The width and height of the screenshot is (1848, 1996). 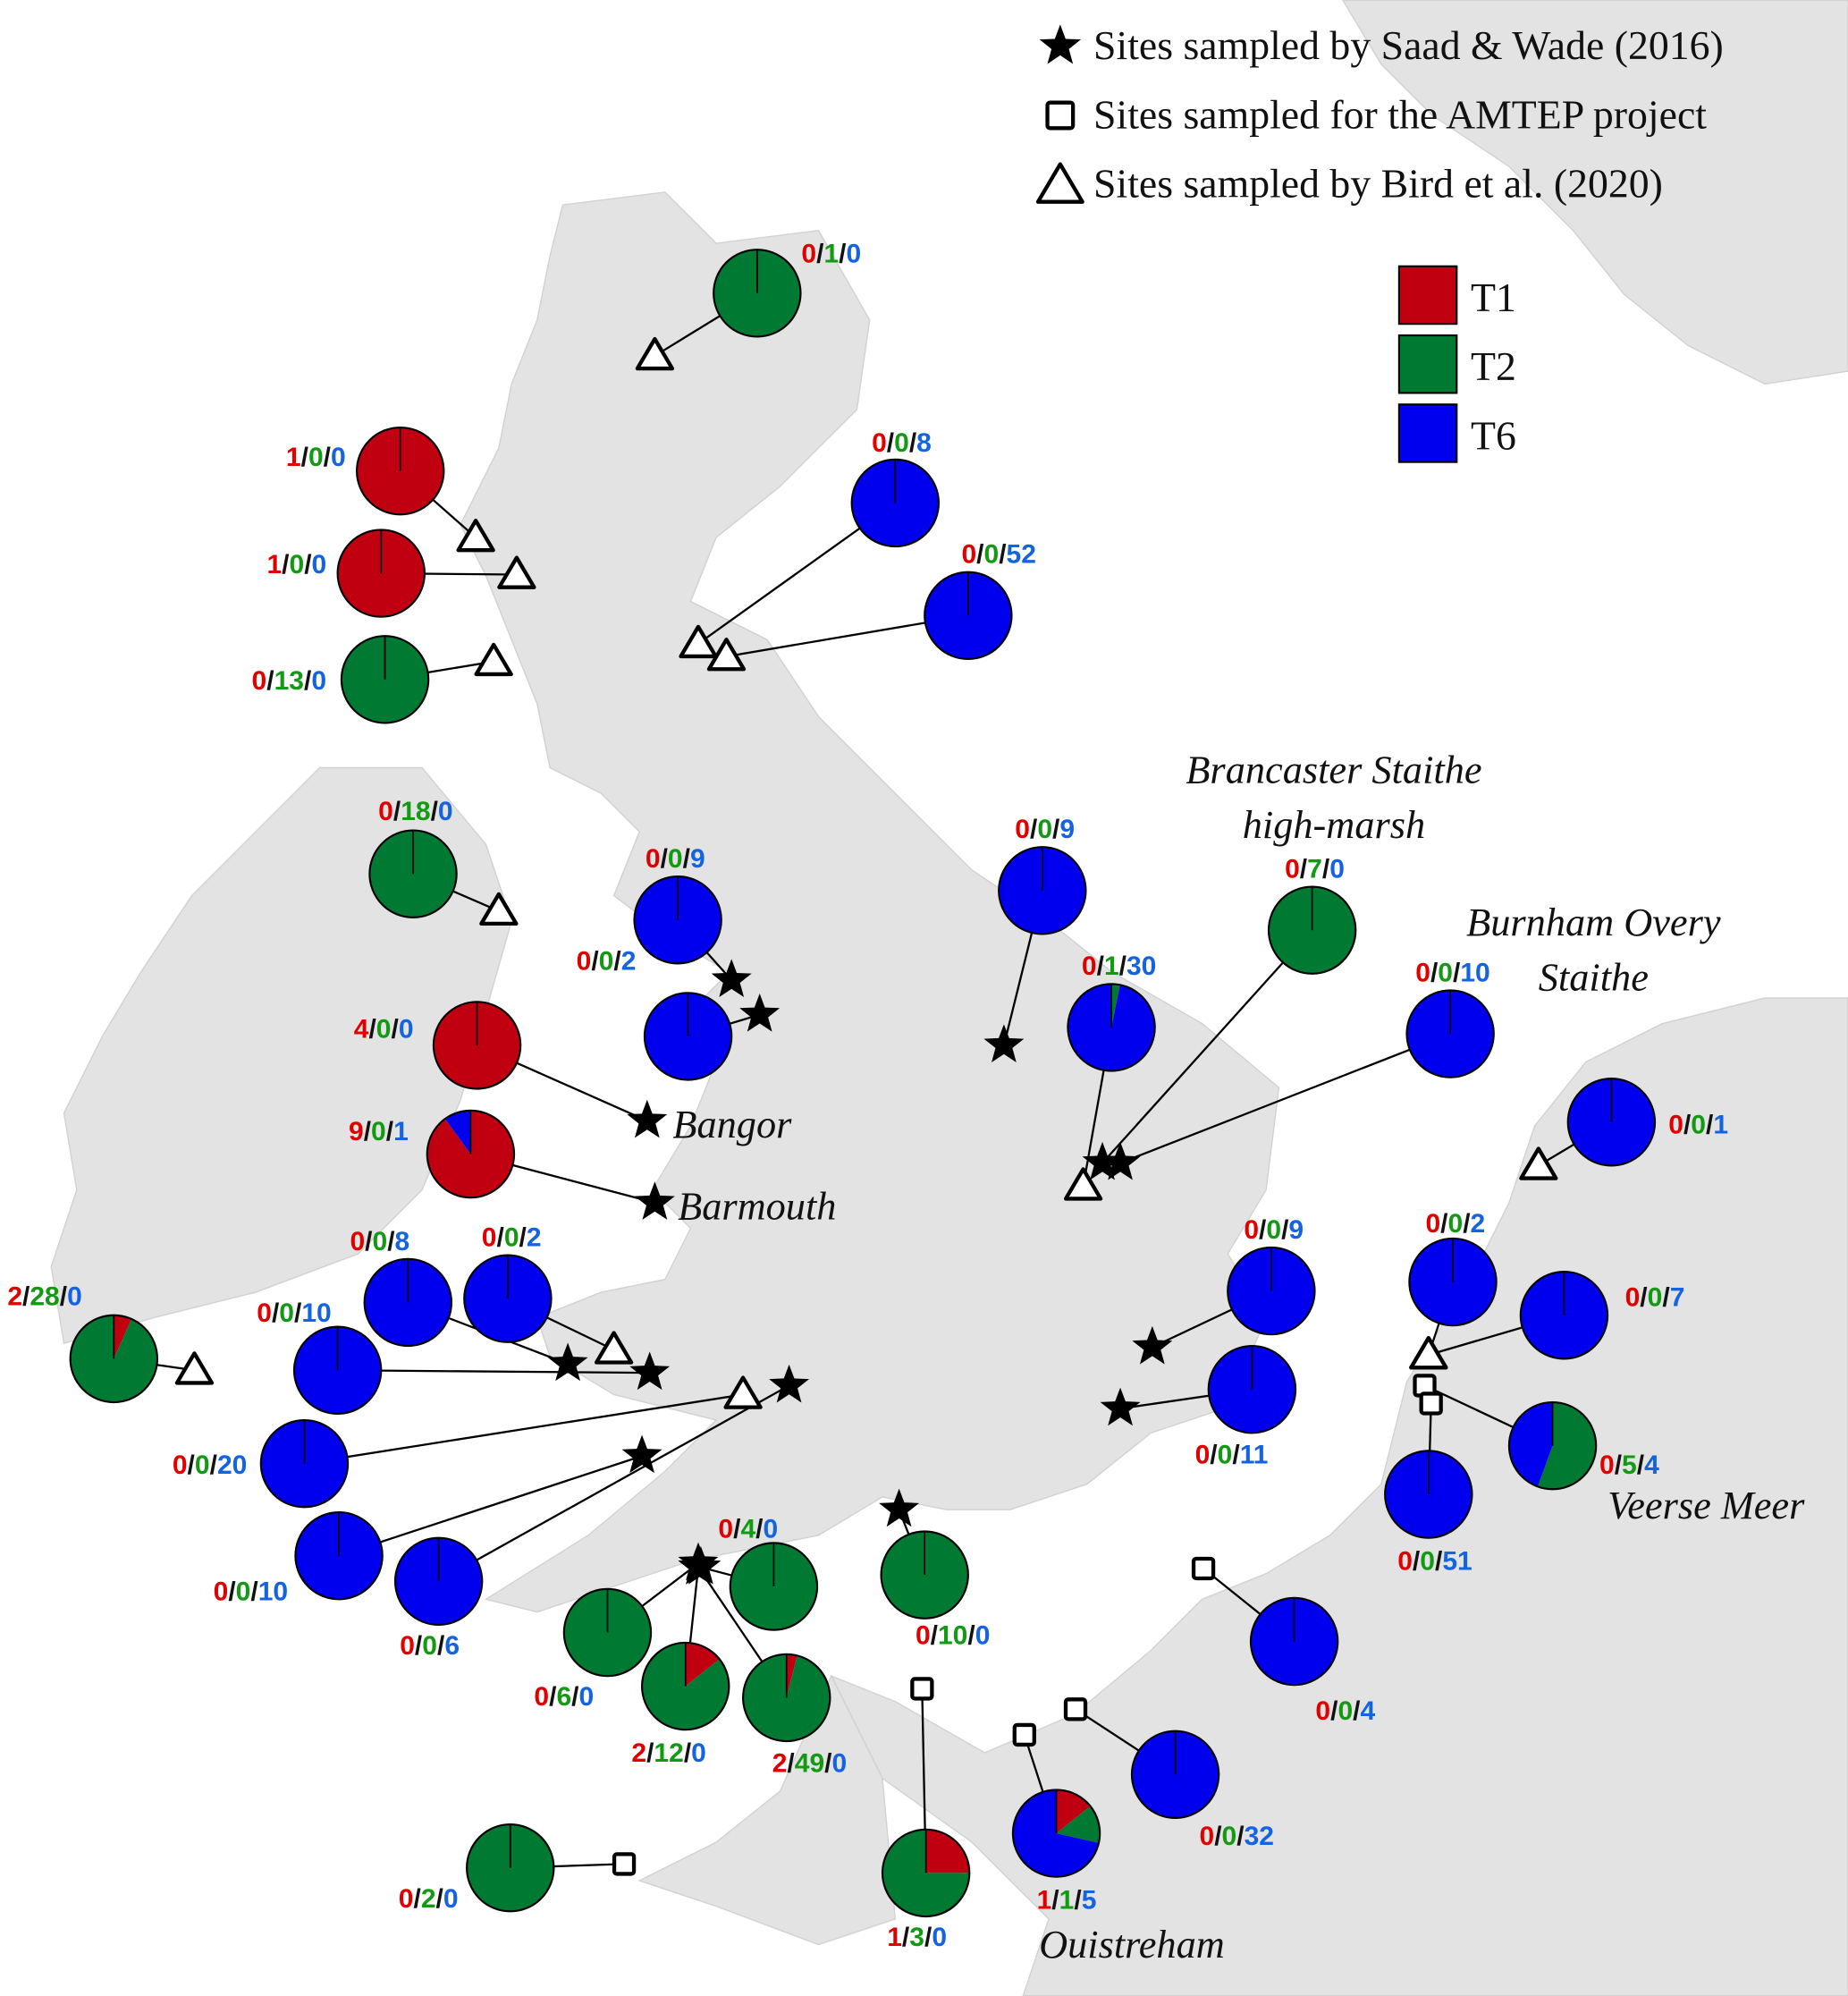 I want to click on count-label: 0/0/7, so click(x=1655, y=1298).